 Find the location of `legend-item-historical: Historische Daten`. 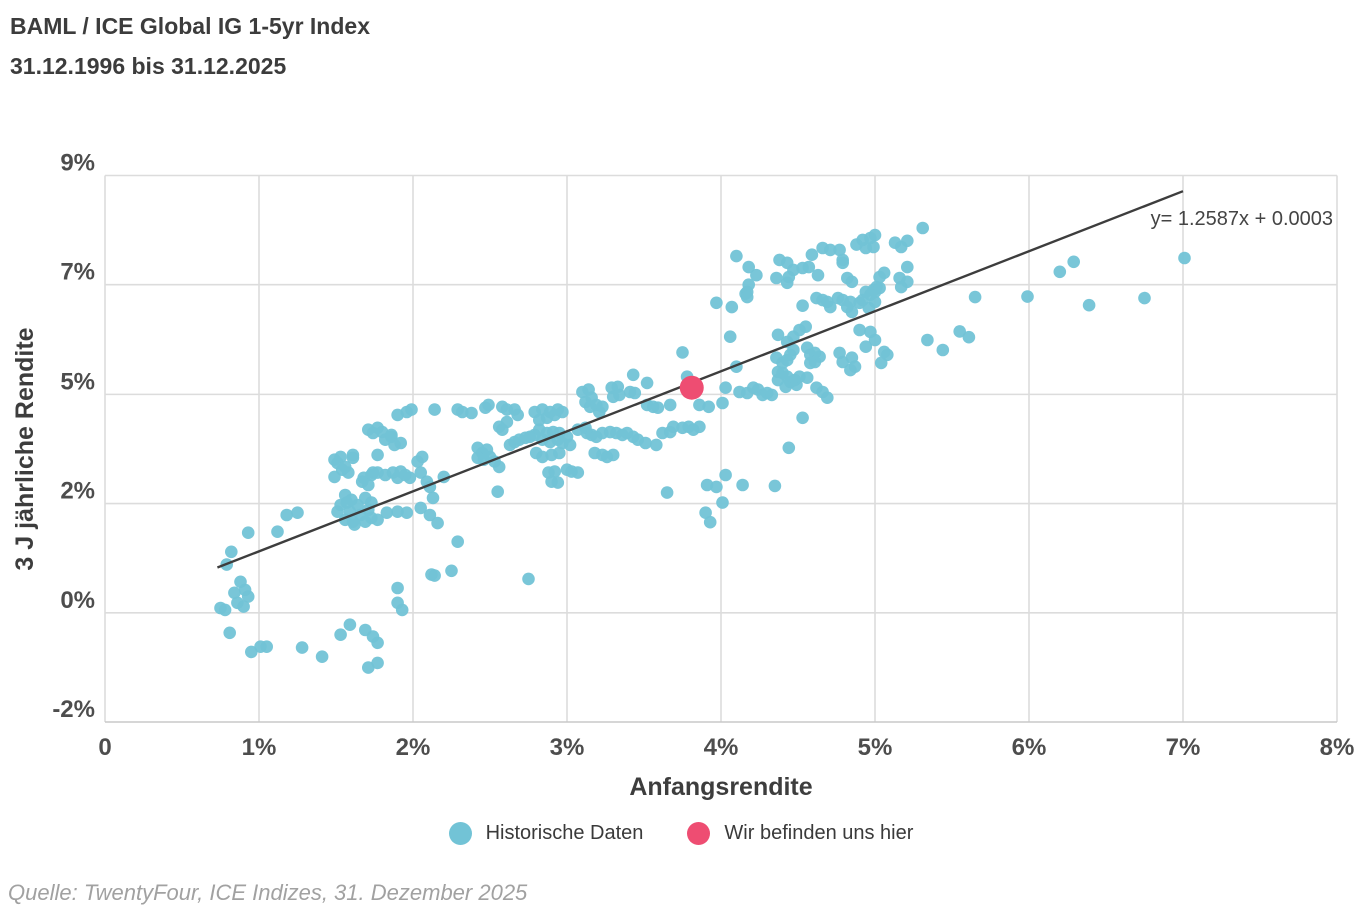

legend-item-historical: Historische Daten is located at coordinates (545, 833).